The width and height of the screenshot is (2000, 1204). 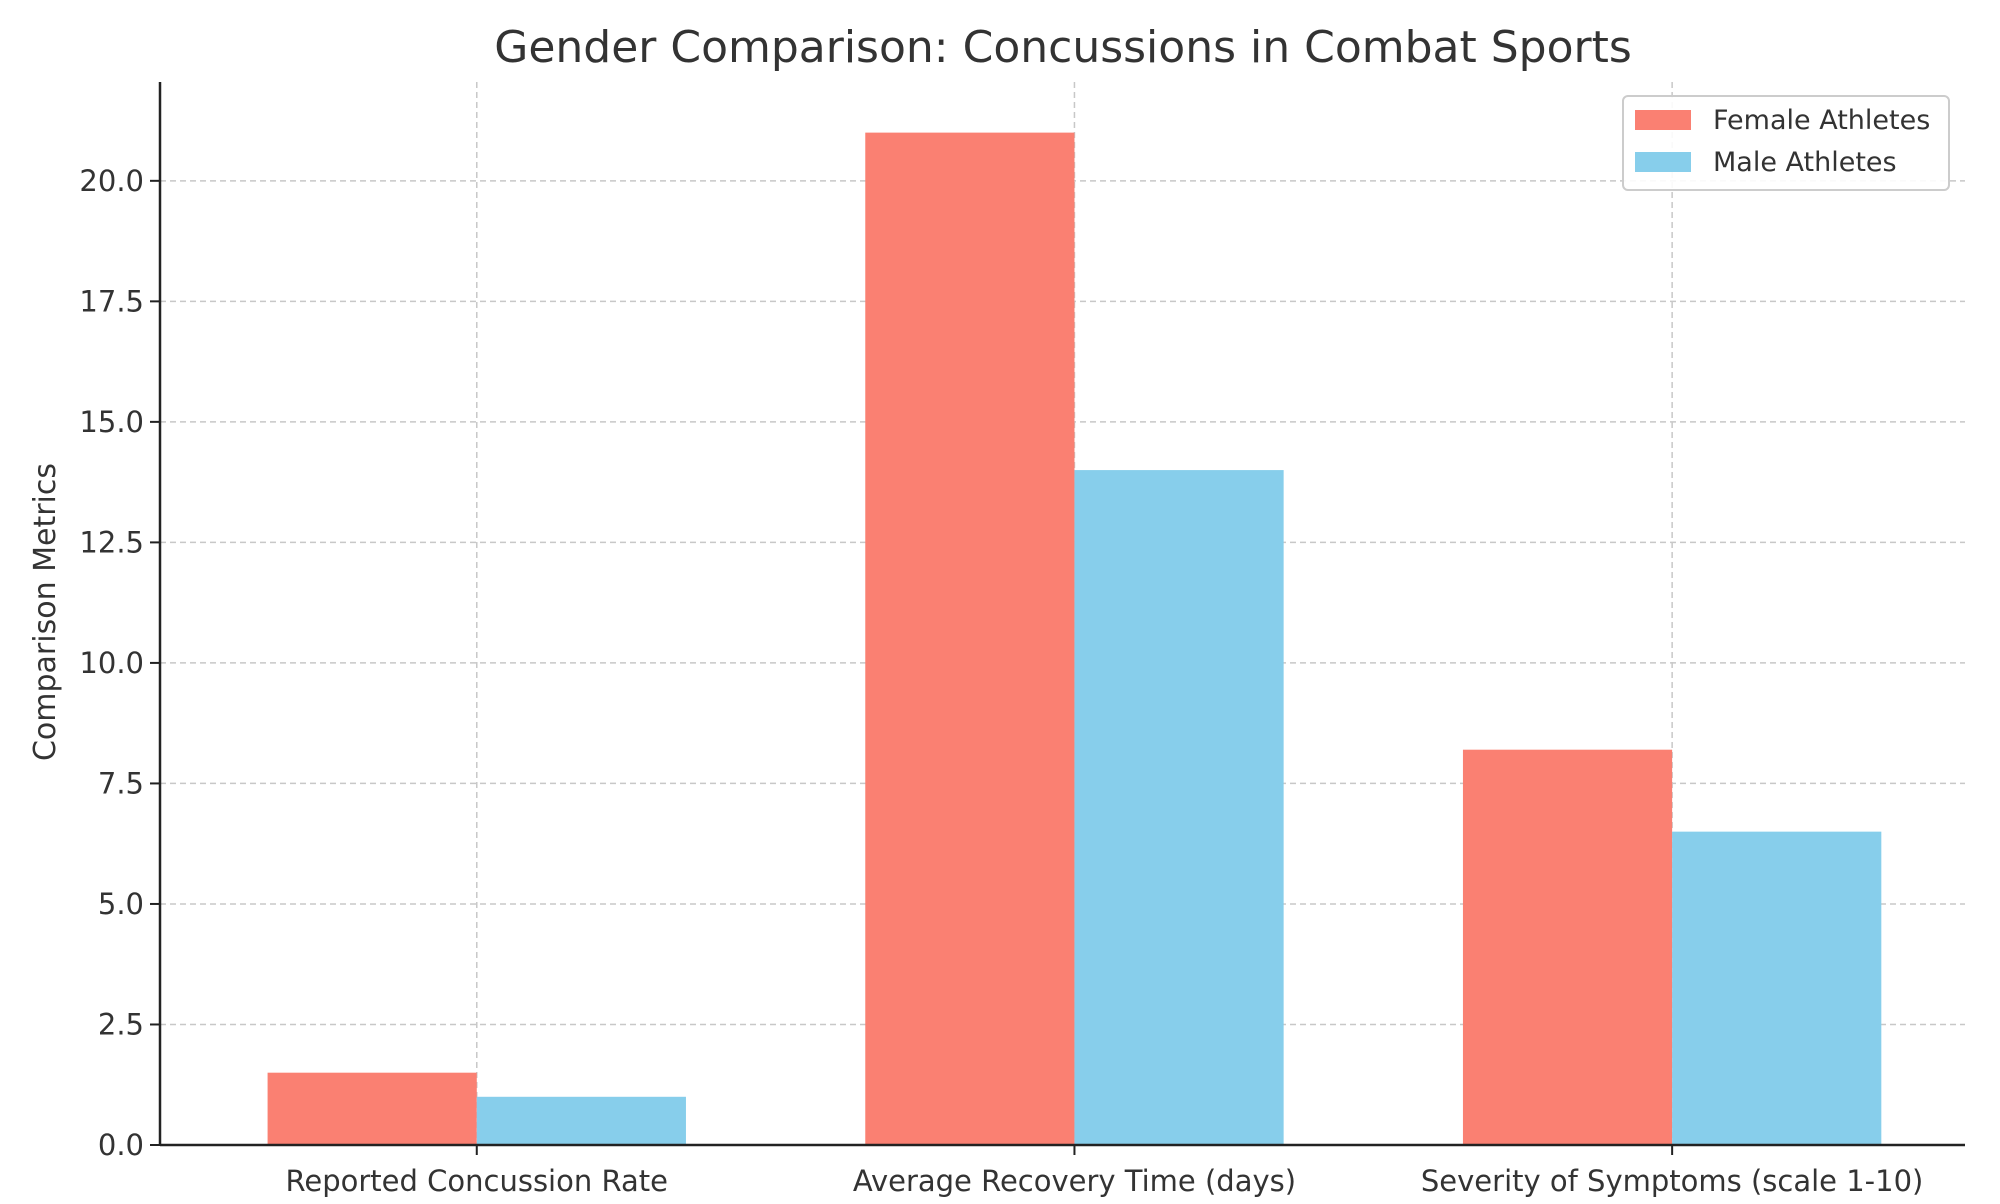 I want to click on y-tick-label: 17.5, so click(x=111, y=301).